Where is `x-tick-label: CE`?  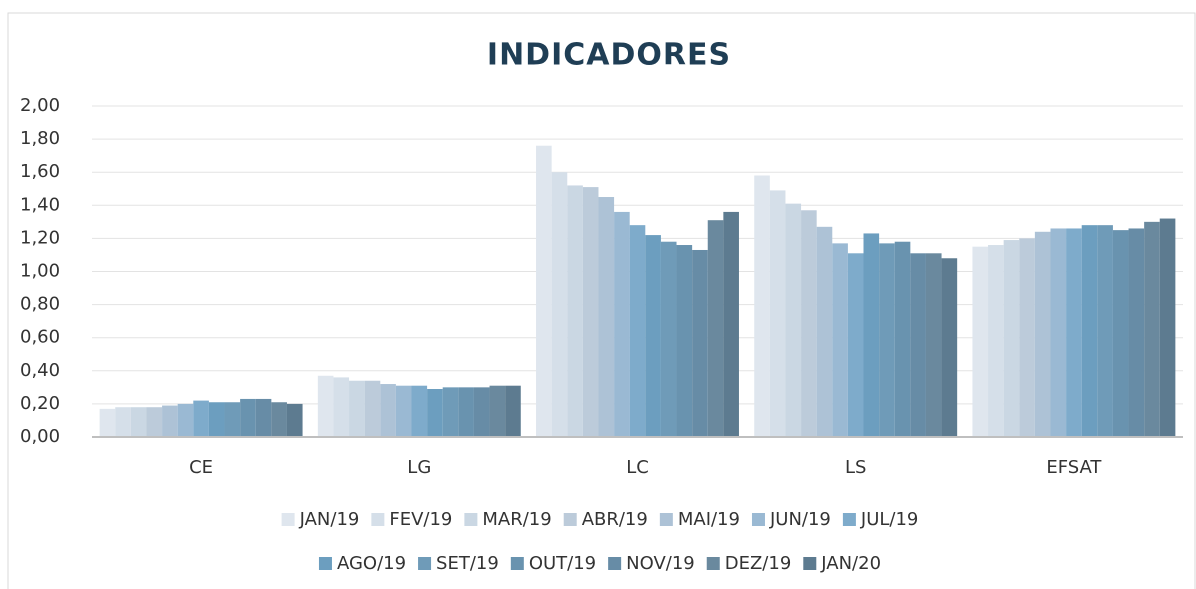 x-tick-label: CE is located at coordinates (201, 467).